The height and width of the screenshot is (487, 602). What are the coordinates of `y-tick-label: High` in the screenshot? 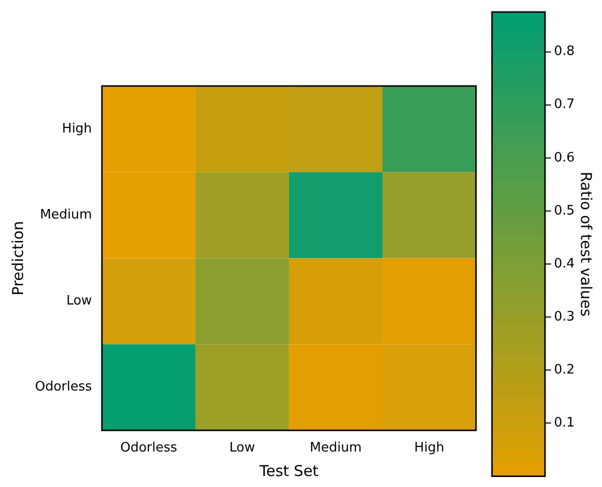 It's located at (77, 128).